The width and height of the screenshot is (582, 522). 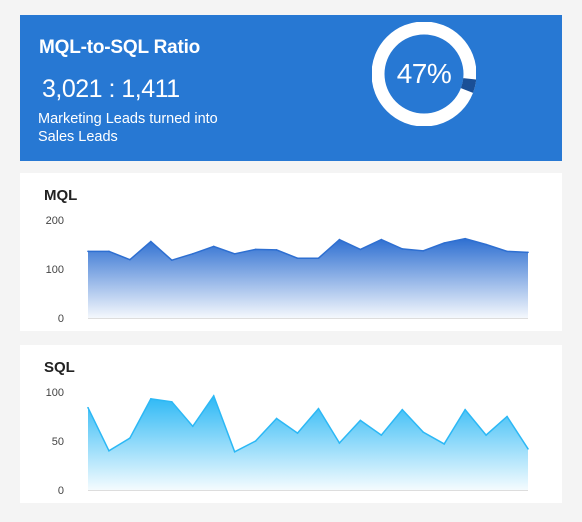 I want to click on donut-segment, so click(x=468, y=85).